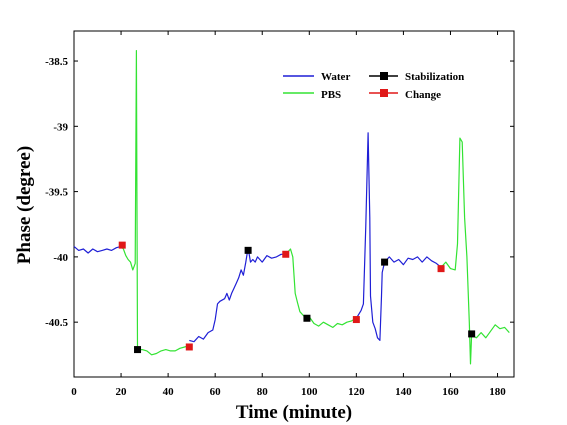 This screenshot has width=567, height=425. I want to click on y-tick-label: -40, so click(60, 258).